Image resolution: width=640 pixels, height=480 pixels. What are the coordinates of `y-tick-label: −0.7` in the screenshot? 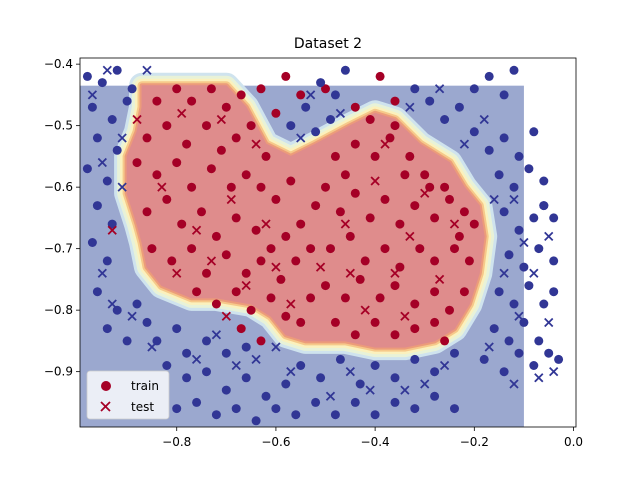 It's located at (58, 249).